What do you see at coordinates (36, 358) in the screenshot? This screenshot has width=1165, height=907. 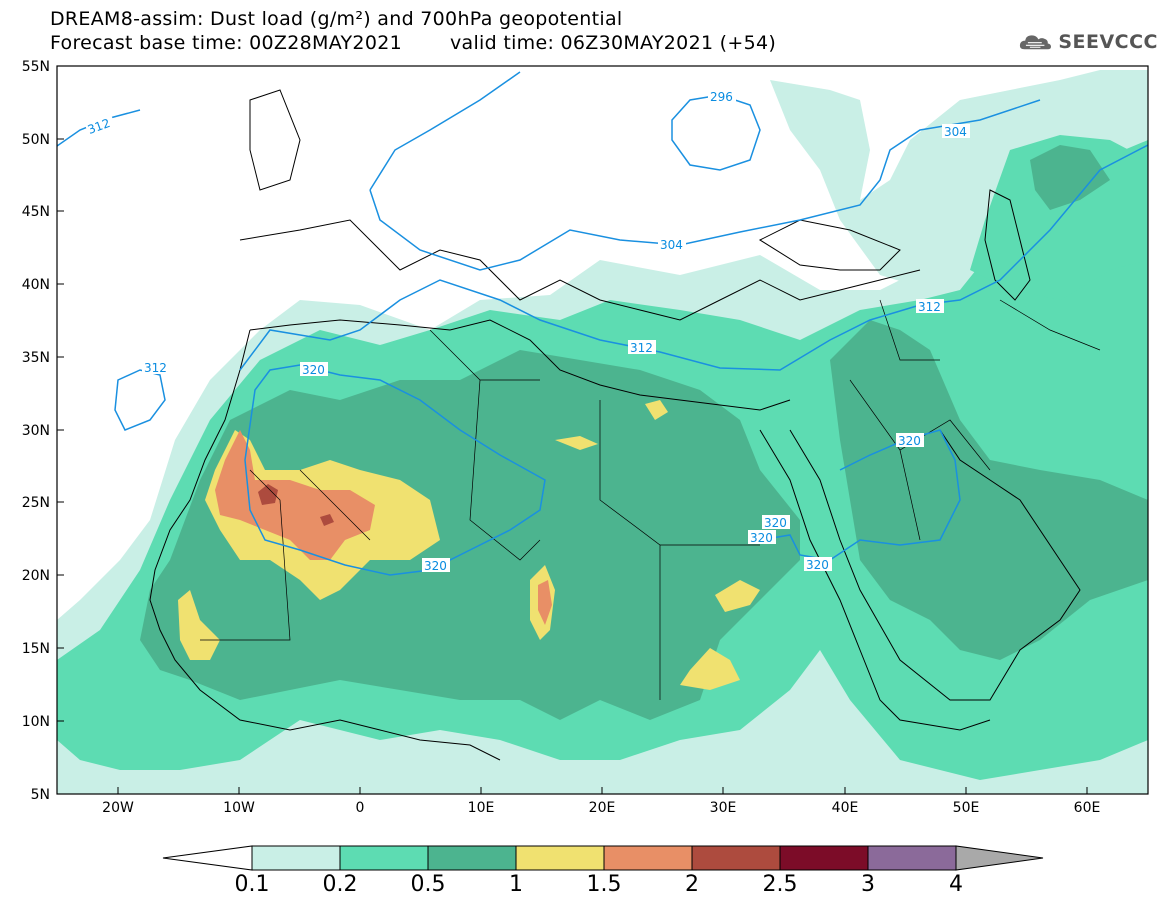 I see `lat-tick-label: 35N` at bounding box center [36, 358].